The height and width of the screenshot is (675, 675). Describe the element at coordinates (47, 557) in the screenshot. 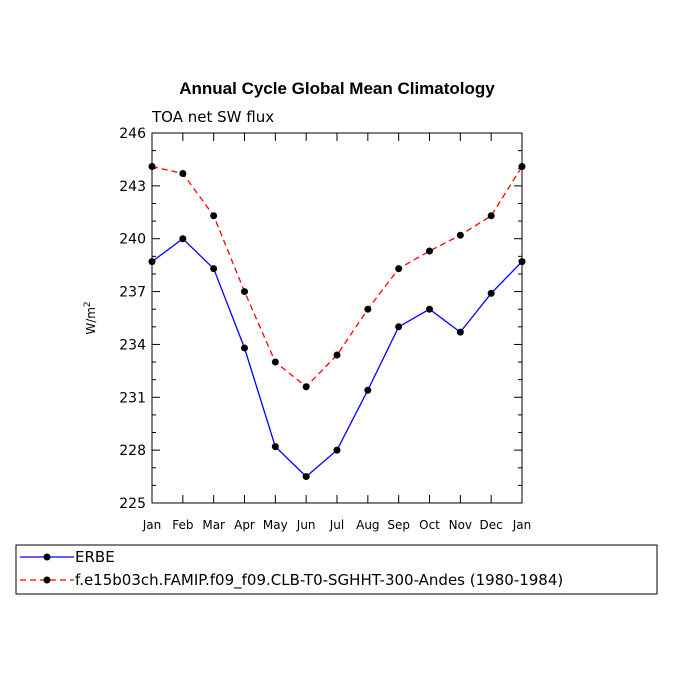

I see `legend-marker-erbe` at that location.